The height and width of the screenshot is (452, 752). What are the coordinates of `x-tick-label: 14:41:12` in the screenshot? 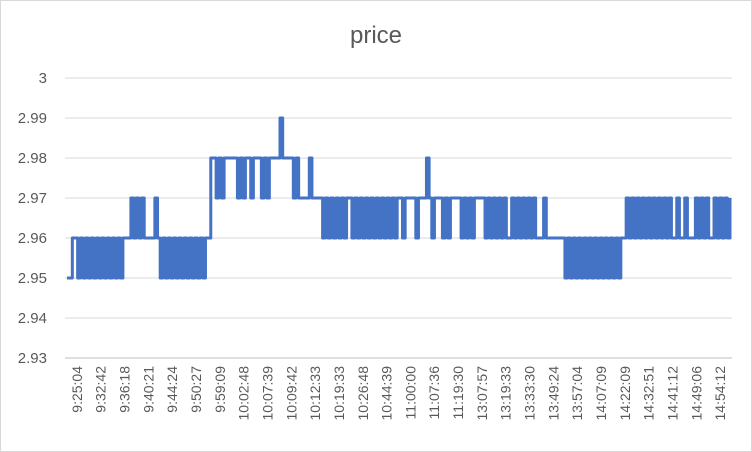 It's located at (672, 393).